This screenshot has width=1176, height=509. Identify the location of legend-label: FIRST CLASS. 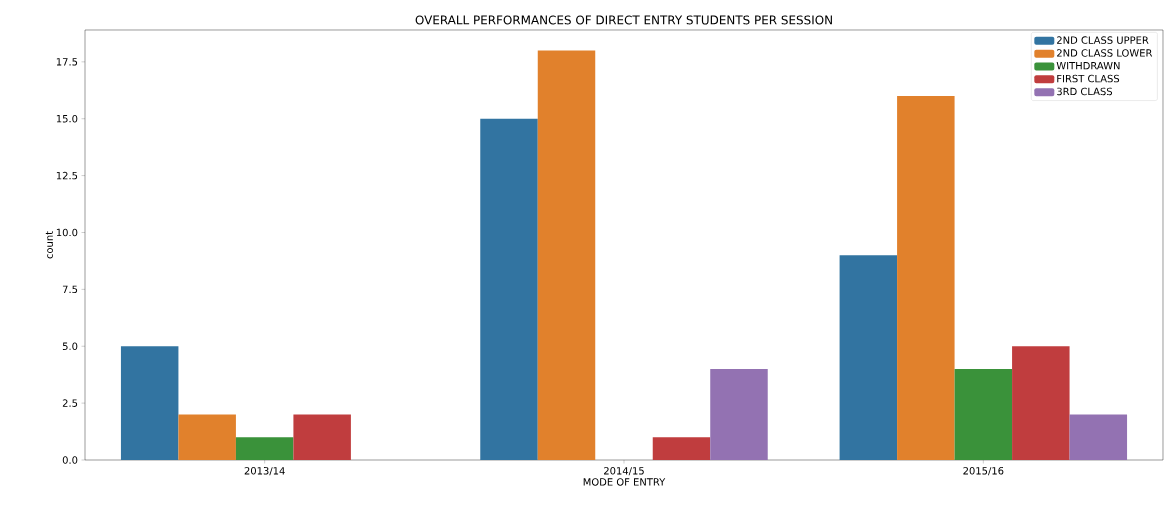
(1088, 78).